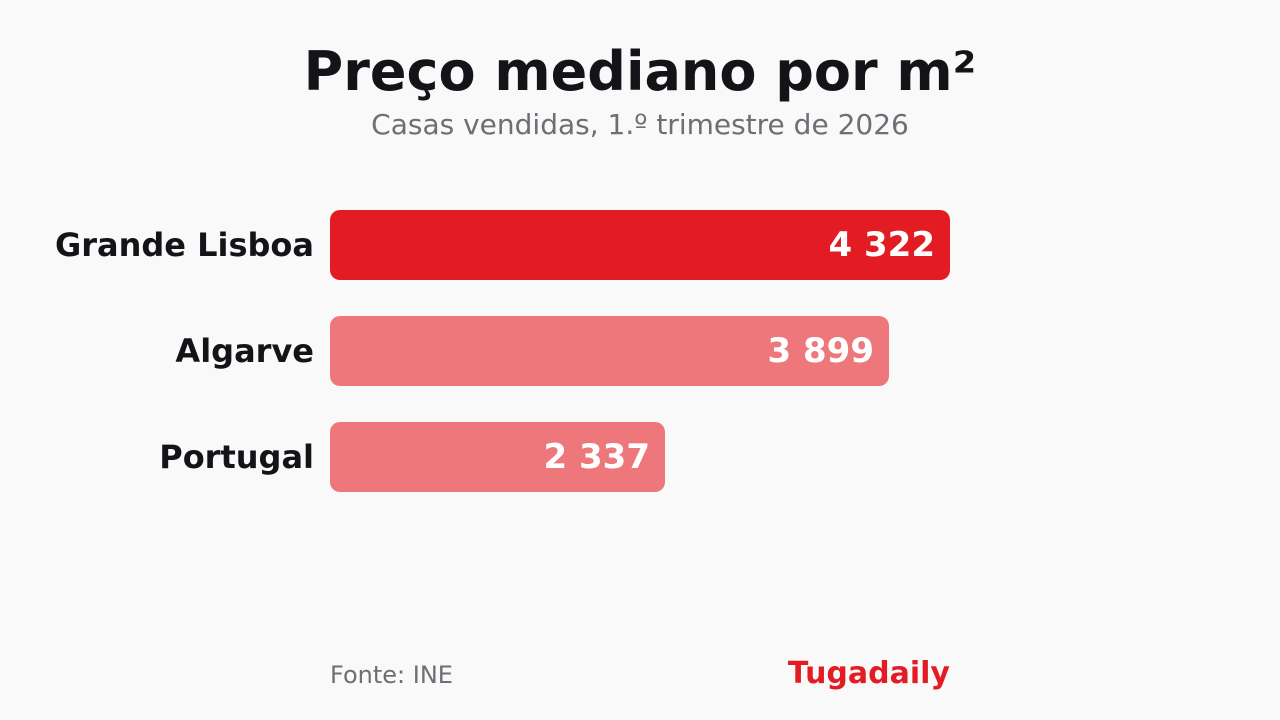  Describe the element at coordinates (236, 457) in the screenshot. I see `category-label: Portugal` at that location.